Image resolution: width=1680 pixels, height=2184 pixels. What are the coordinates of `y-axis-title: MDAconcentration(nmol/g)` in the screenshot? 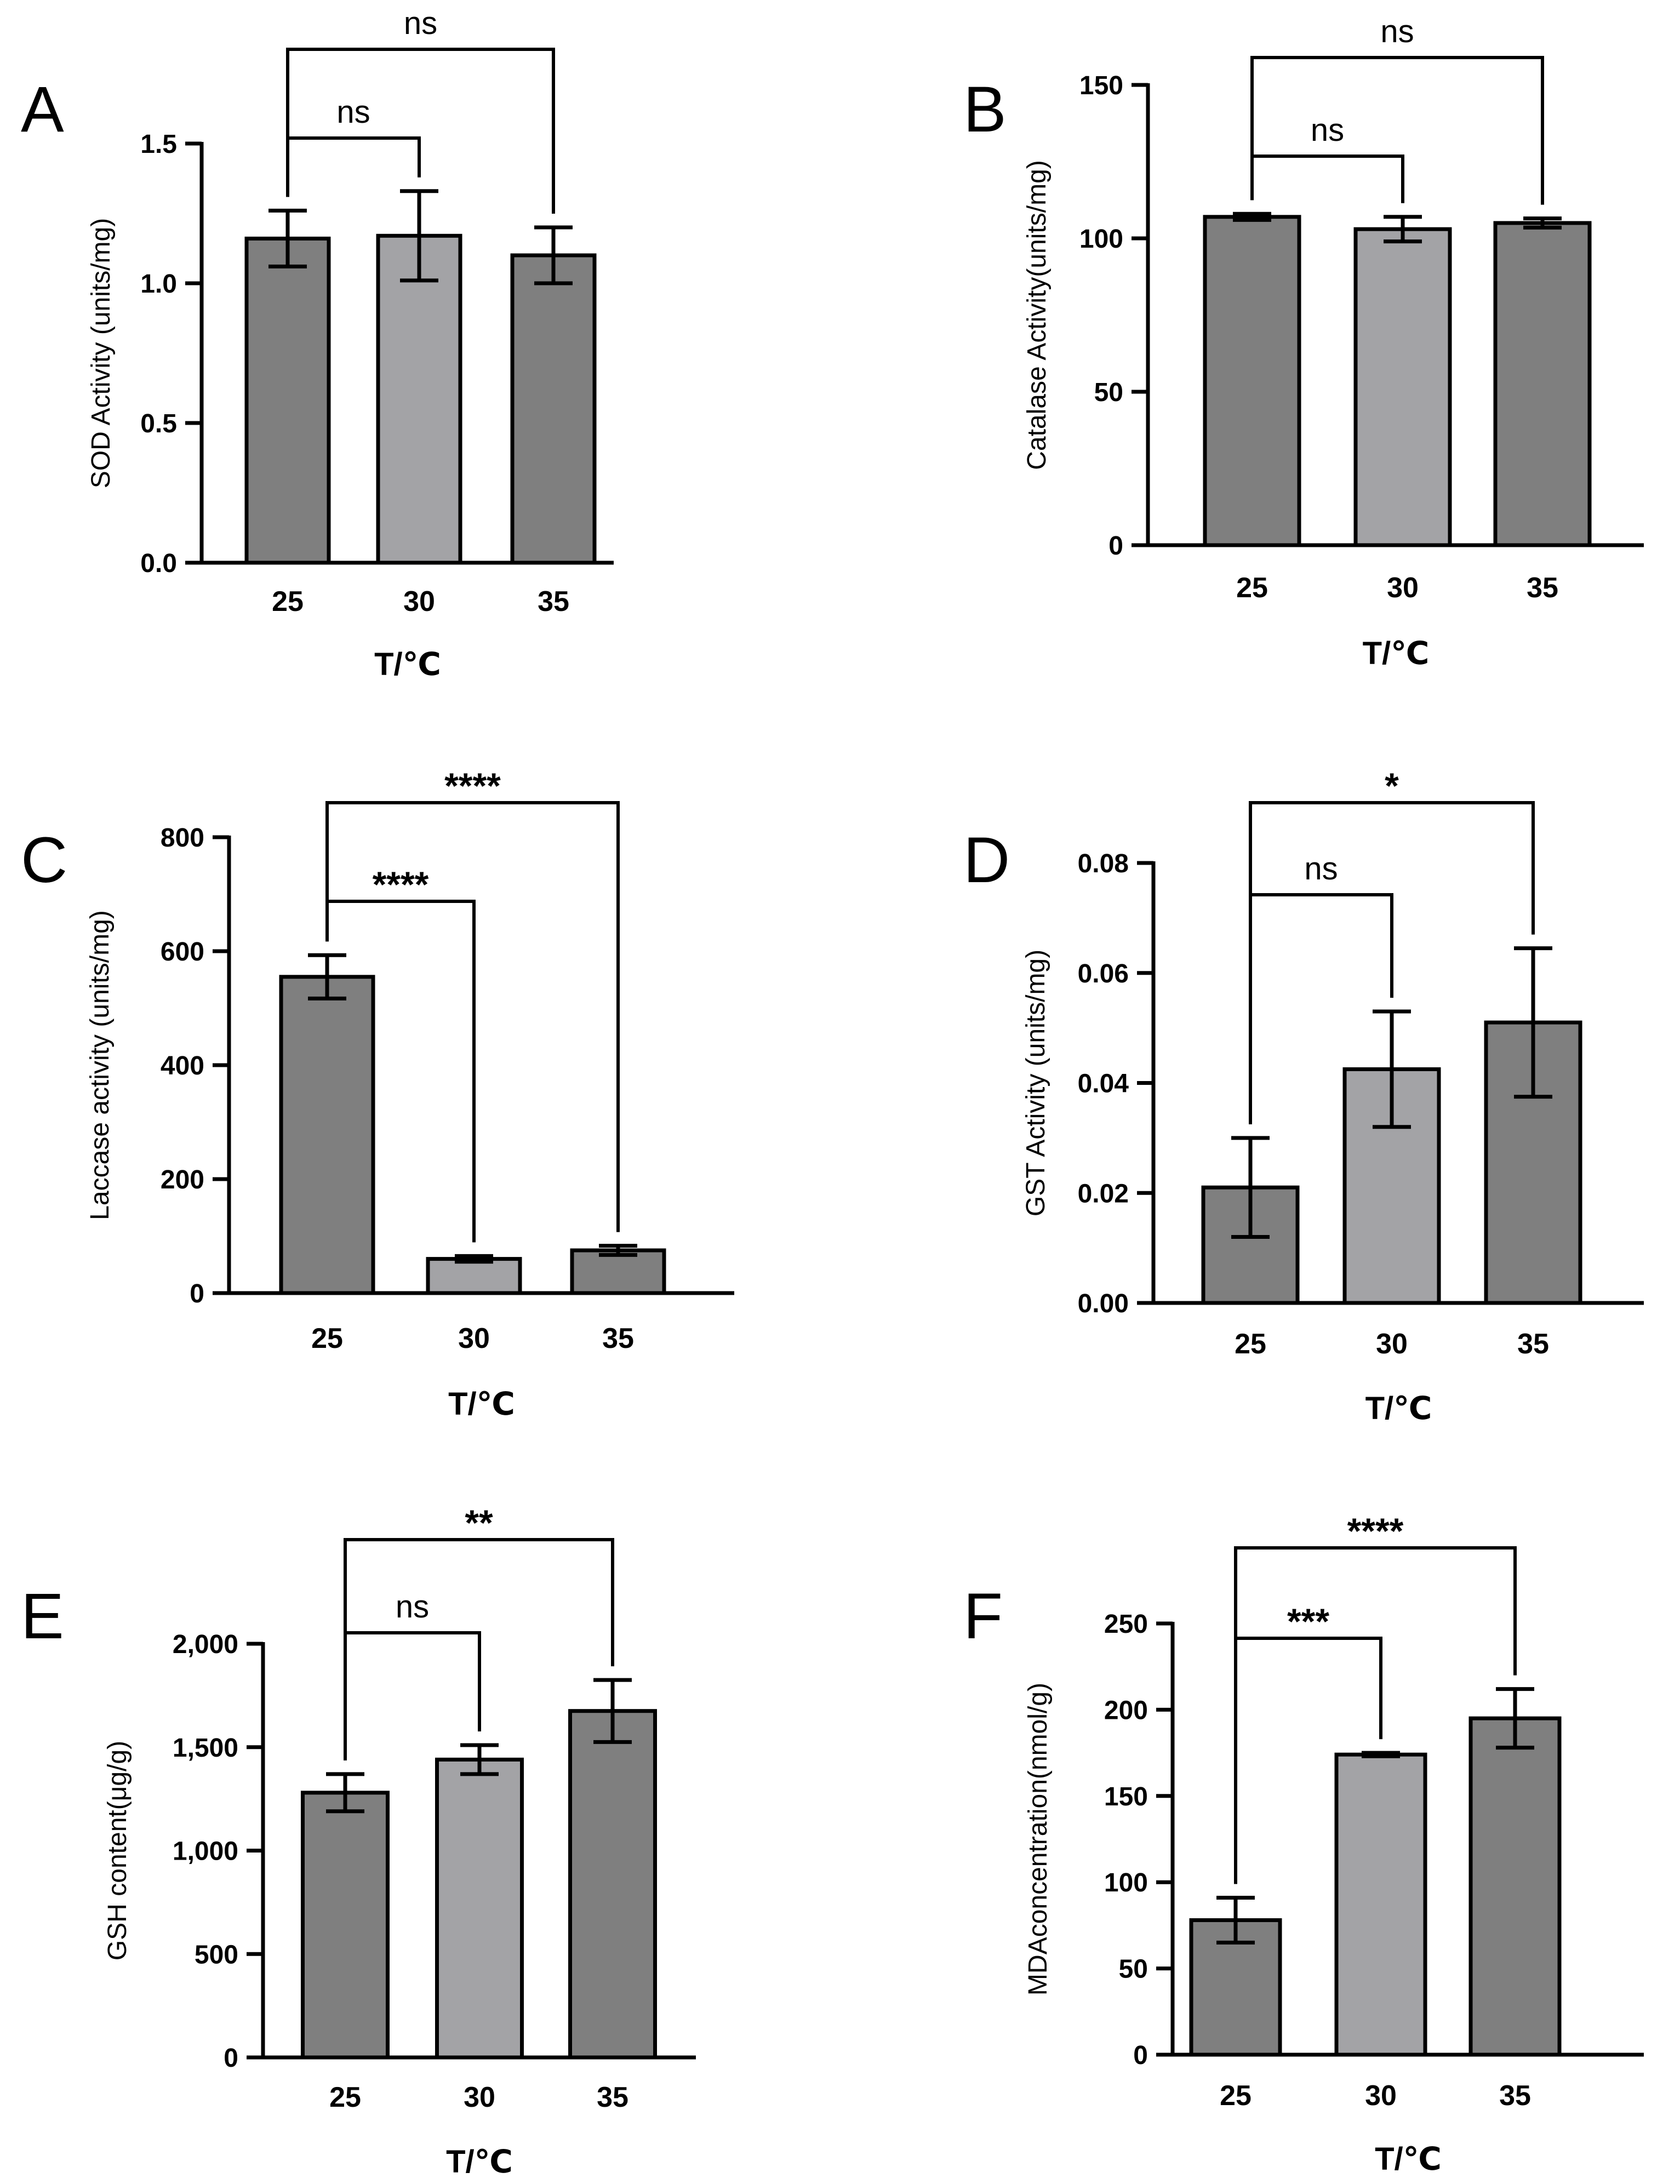 It's located at (1038, 1839).